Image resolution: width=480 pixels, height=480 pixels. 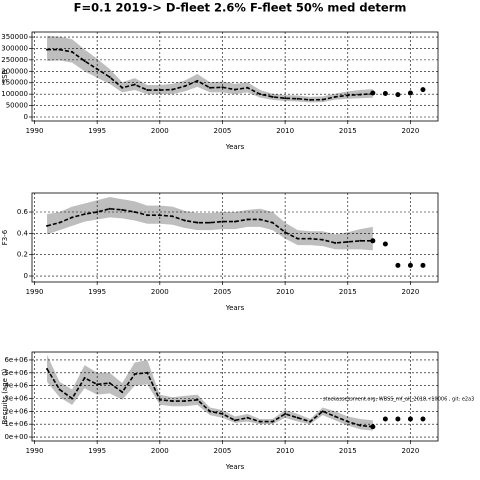 I want to click on x-tick-label: 2000, so click(x=160, y=451).